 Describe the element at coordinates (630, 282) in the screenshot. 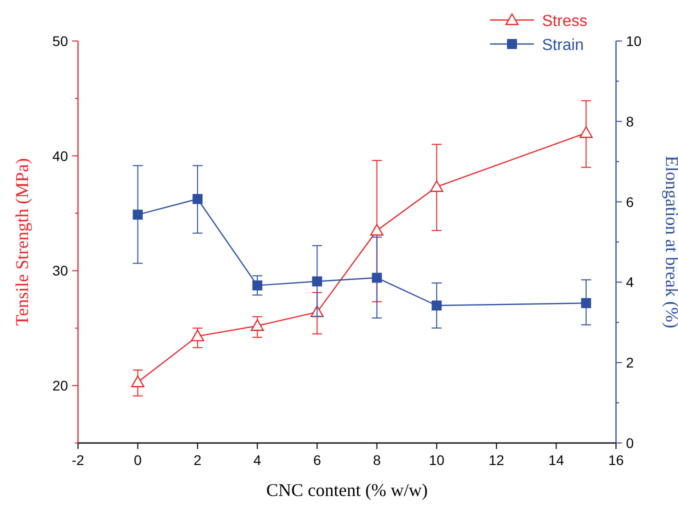

I see `y2-tick-label: 4` at that location.